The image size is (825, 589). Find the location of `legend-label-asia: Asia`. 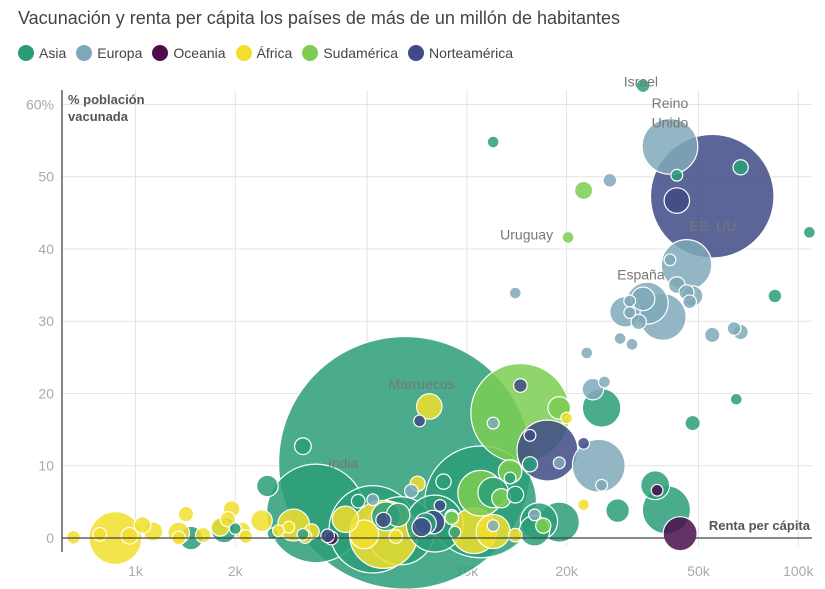

legend-label-asia: Asia is located at coordinates (53, 53).